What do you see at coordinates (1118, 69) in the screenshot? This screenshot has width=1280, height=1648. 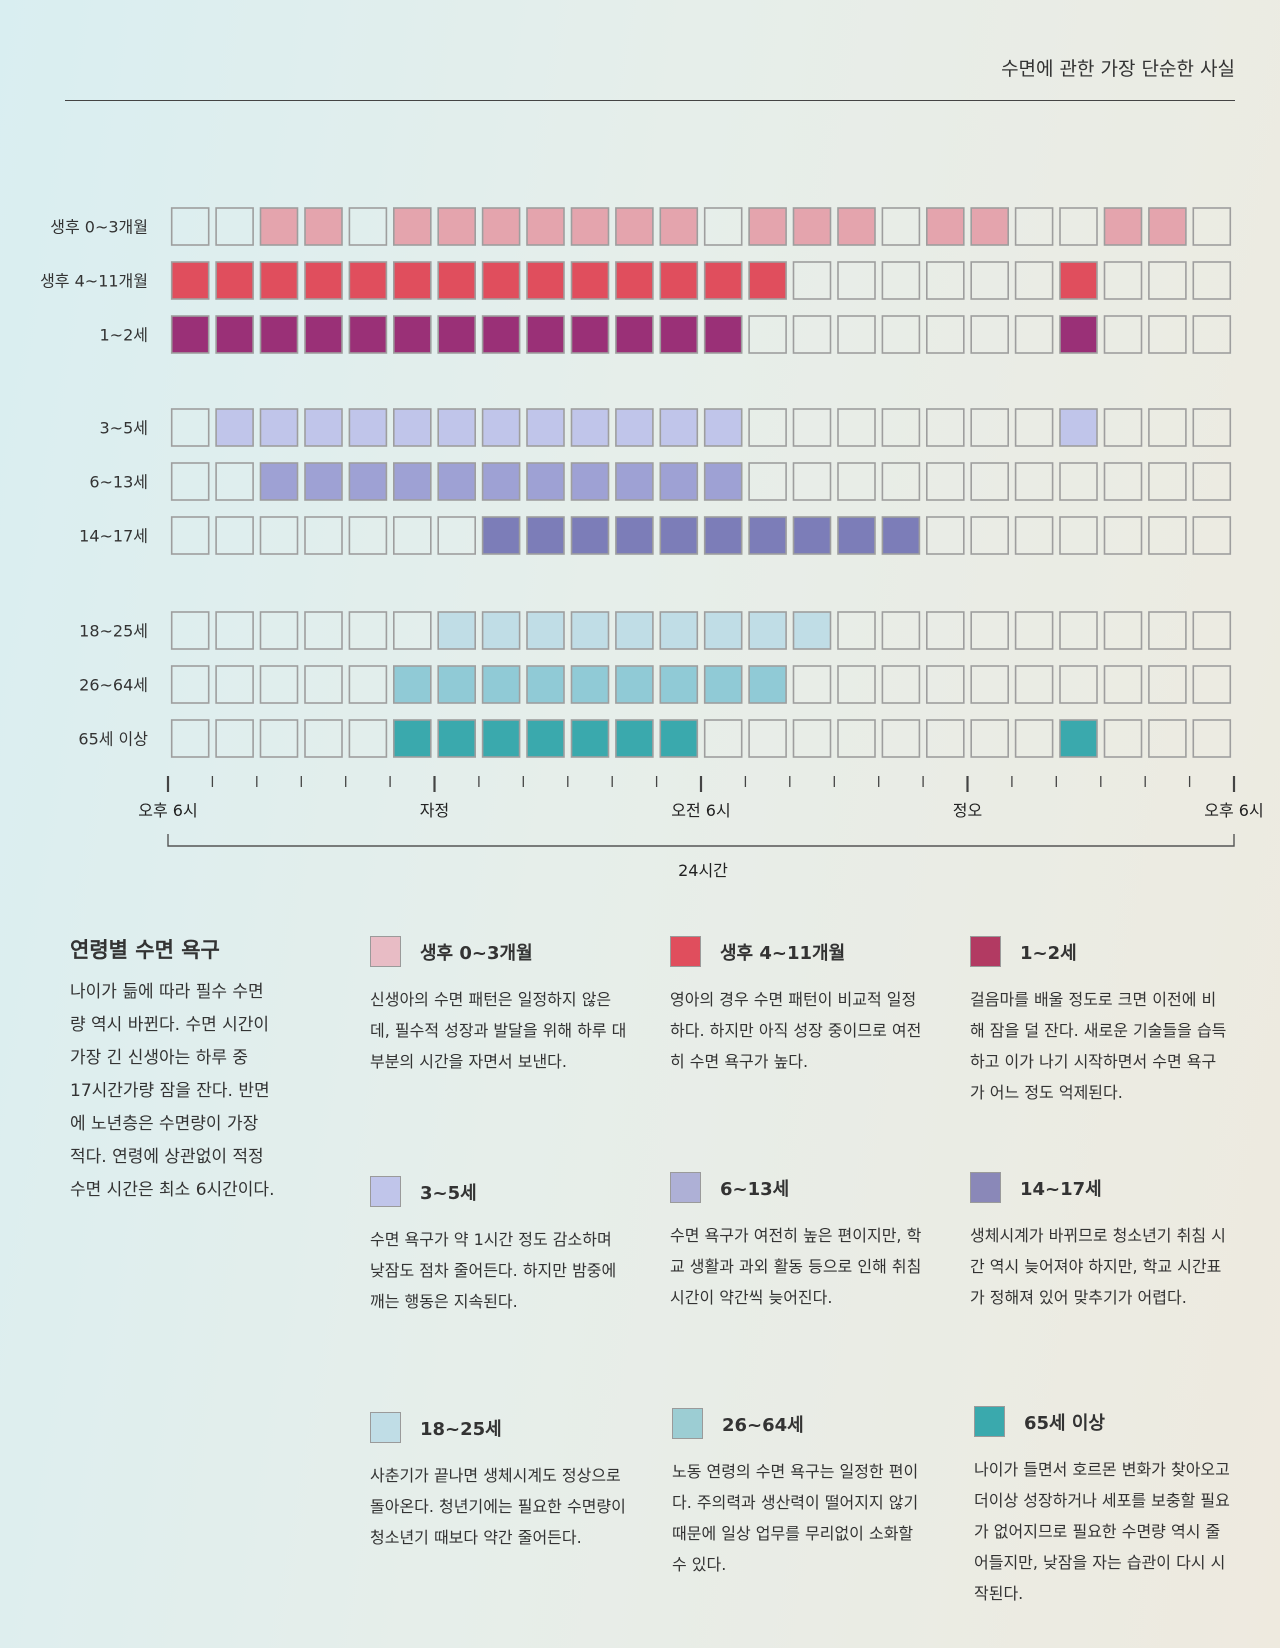 I see `running-header: 수면에 관한 가장 단순한 사실` at bounding box center [1118, 69].